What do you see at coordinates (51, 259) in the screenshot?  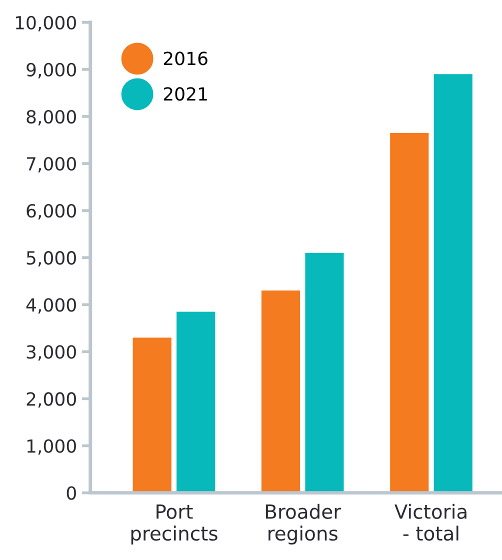 I see `y-tick-label: 5,000` at bounding box center [51, 259].